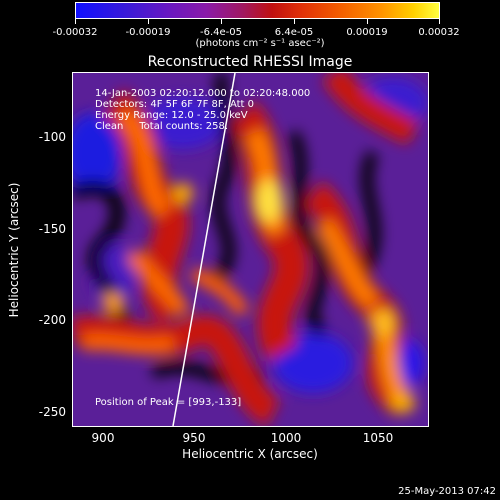  I want to click on colorbar-label: -6.4e-05, so click(221, 32).